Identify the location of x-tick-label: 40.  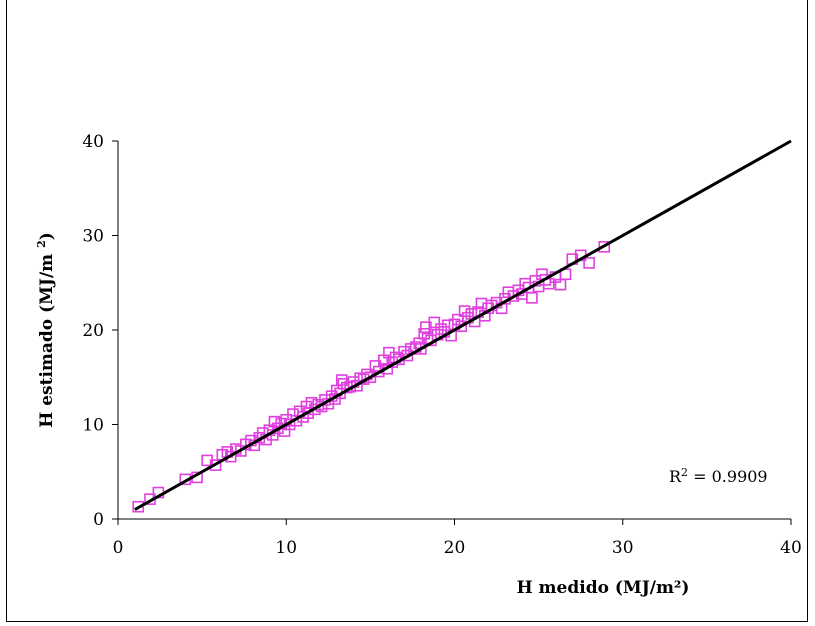
(791, 548).